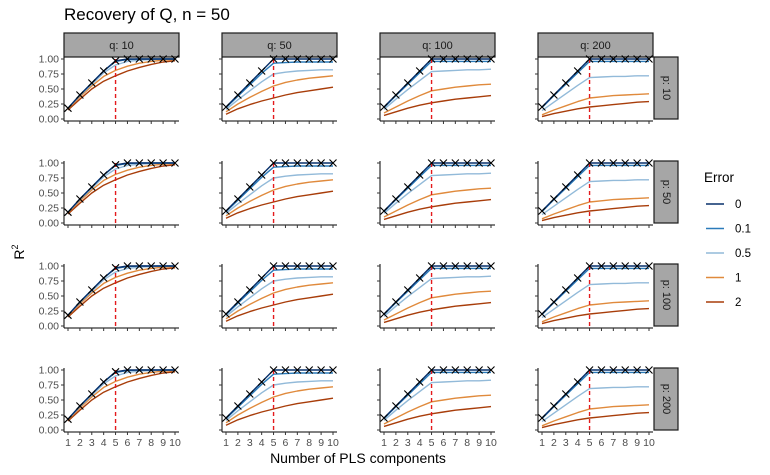  I want to click on x-tick-label: 5, so click(432, 443).